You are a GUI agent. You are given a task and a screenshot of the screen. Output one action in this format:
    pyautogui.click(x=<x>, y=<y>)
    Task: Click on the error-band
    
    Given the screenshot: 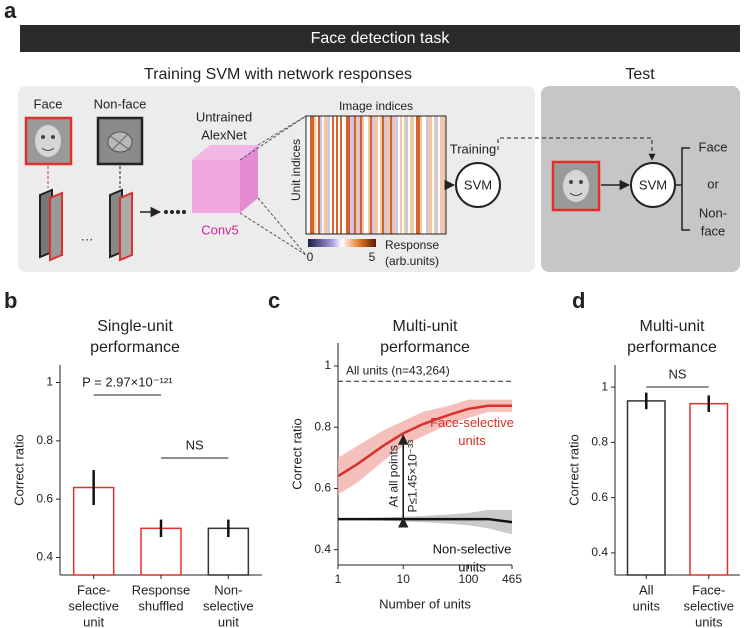 What is the action you would take?
    pyautogui.click(x=425, y=522)
    